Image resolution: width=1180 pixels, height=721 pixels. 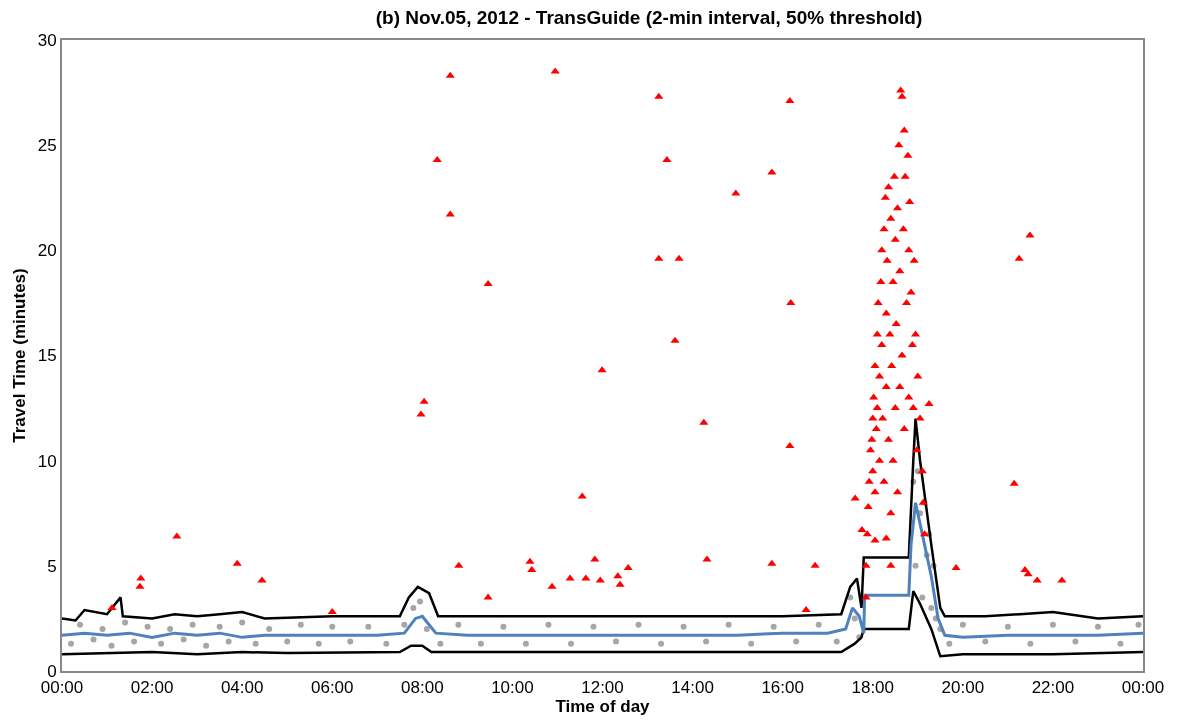 I want to click on x-tick-label: 12:00, so click(x=602, y=688).